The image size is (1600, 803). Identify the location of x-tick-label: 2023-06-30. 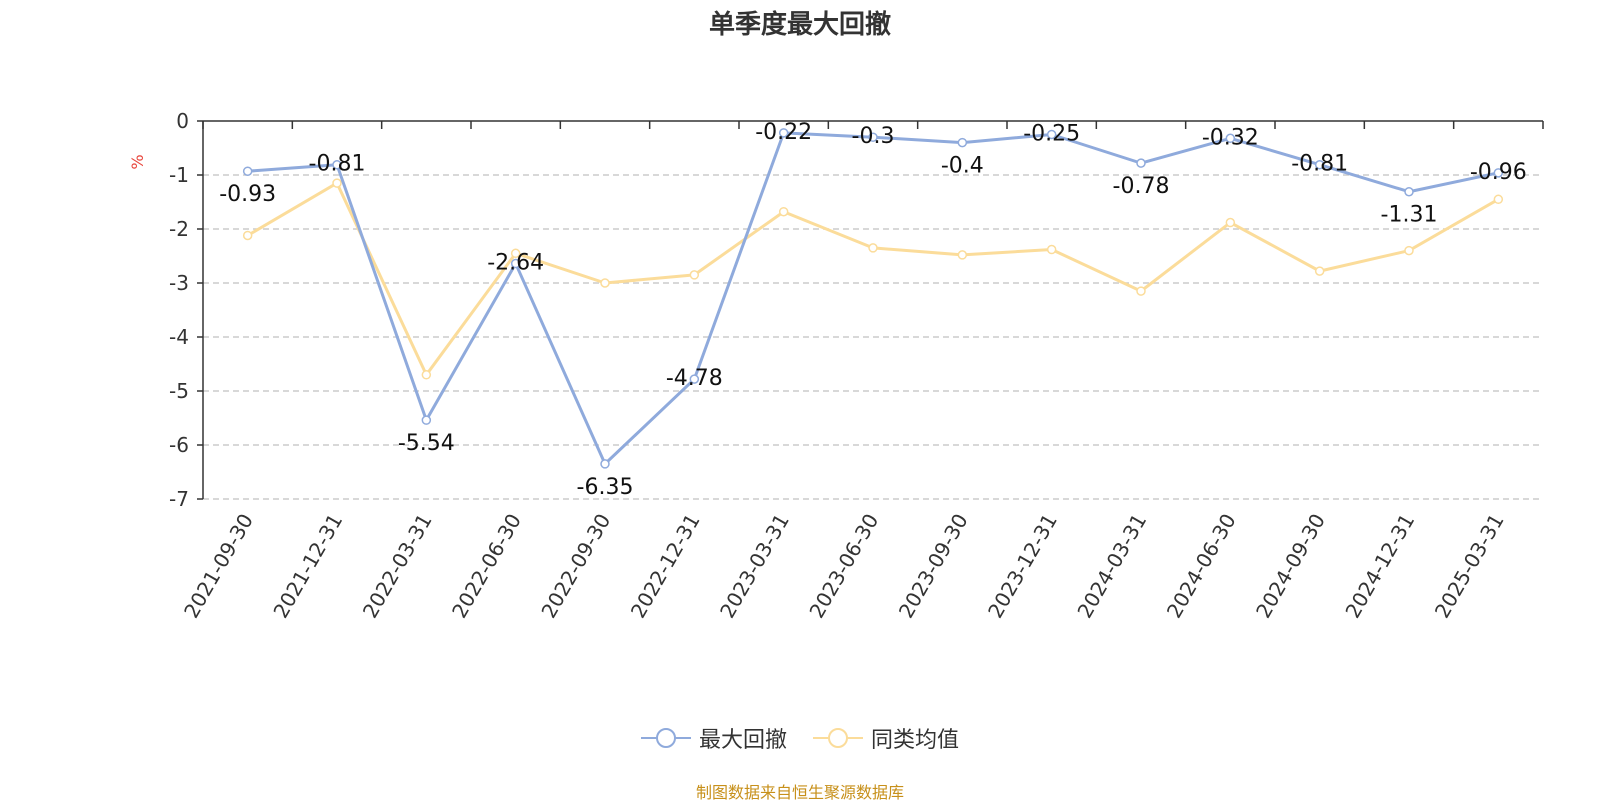
(843, 566).